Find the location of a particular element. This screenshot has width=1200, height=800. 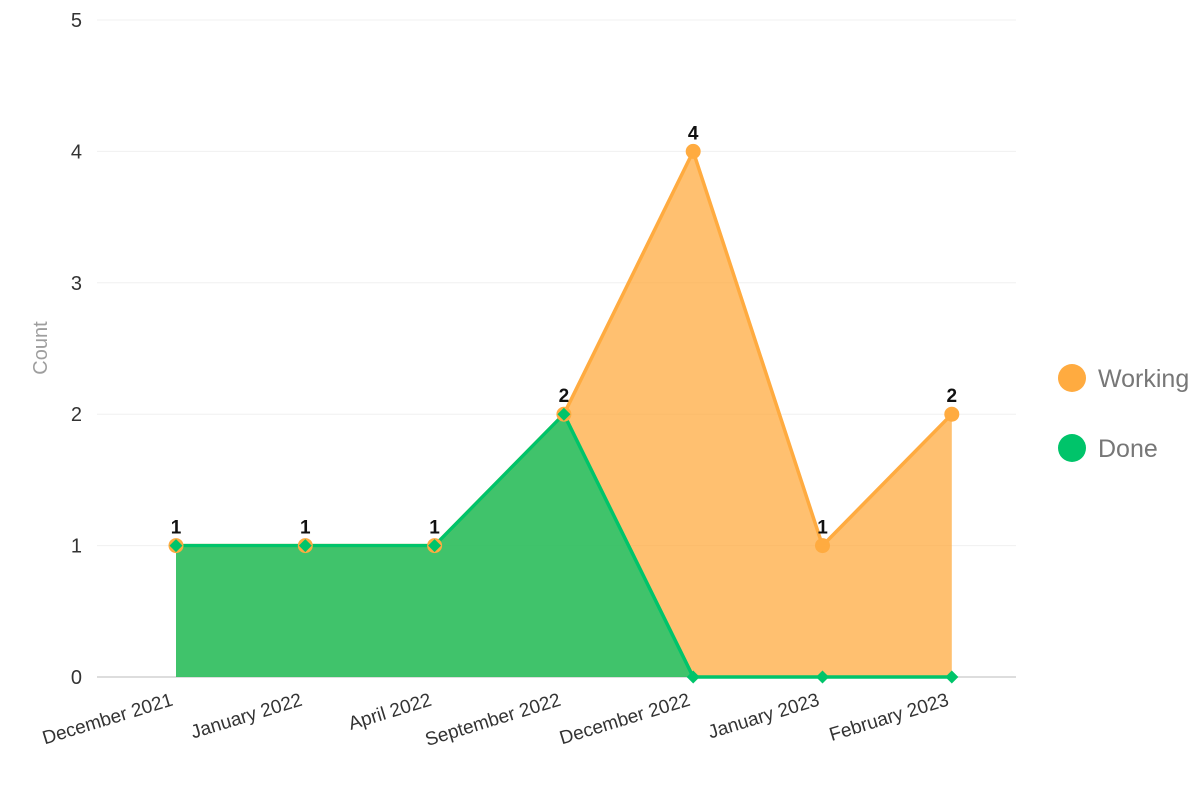

x-tick-label: January 2022 is located at coordinates (246, 717).